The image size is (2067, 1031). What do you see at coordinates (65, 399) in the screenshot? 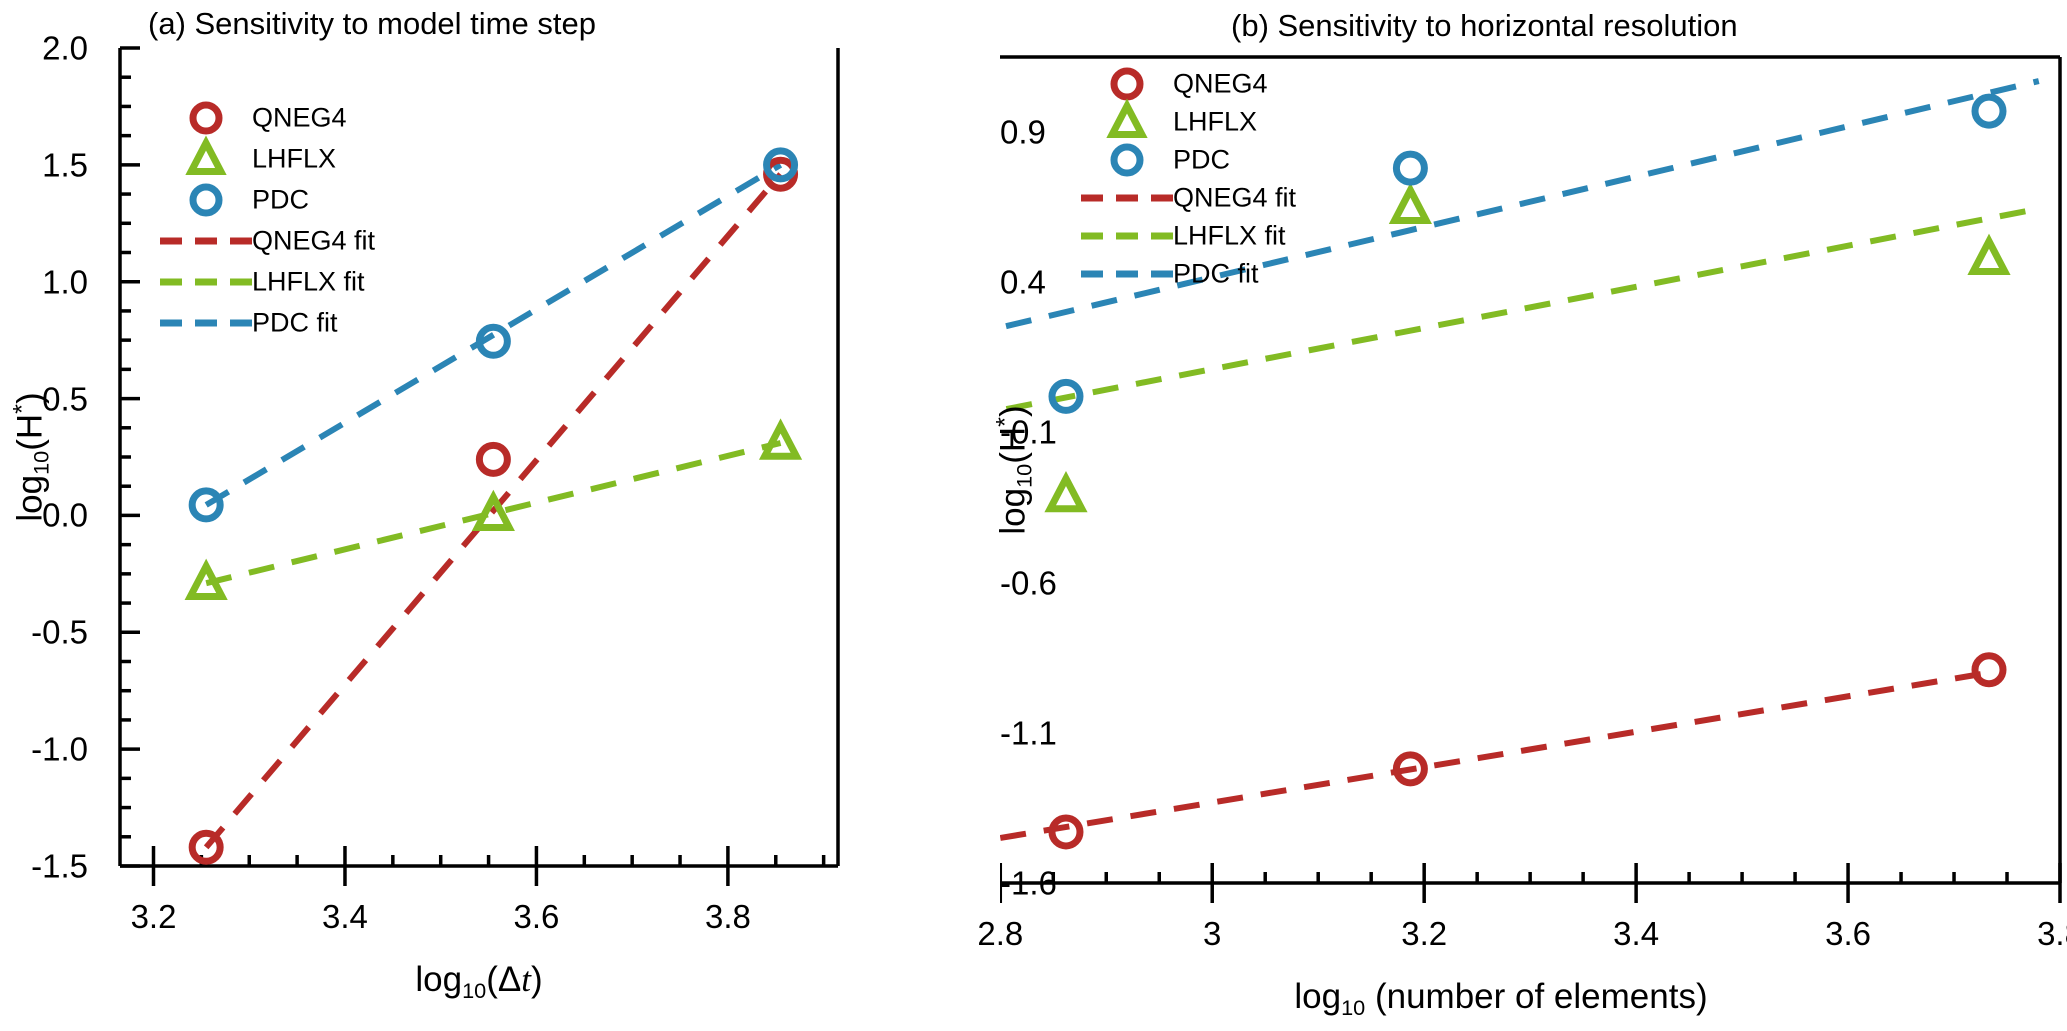
I see `y-tick-label: 0.5` at bounding box center [65, 399].